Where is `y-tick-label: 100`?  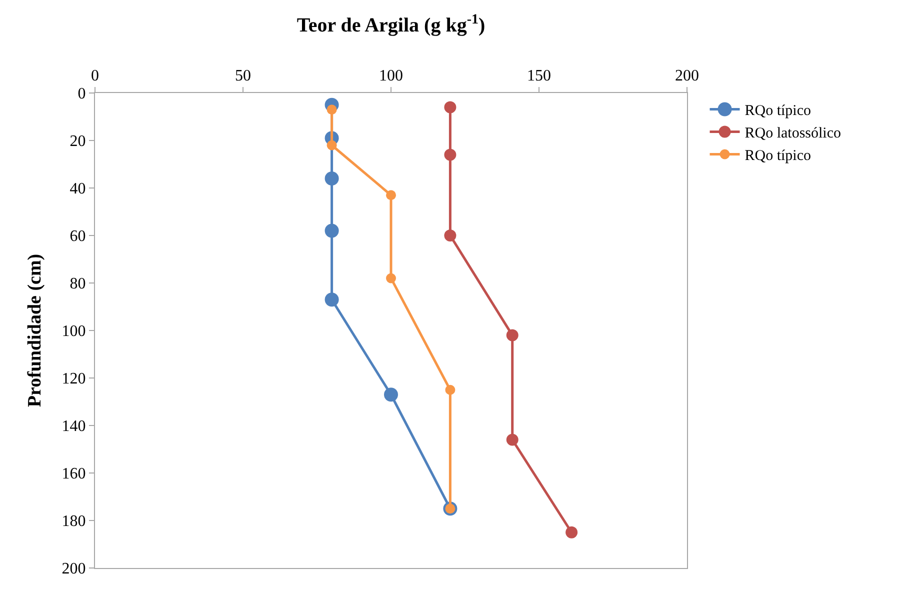
y-tick-label: 100 is located at coordinates (74, 331).